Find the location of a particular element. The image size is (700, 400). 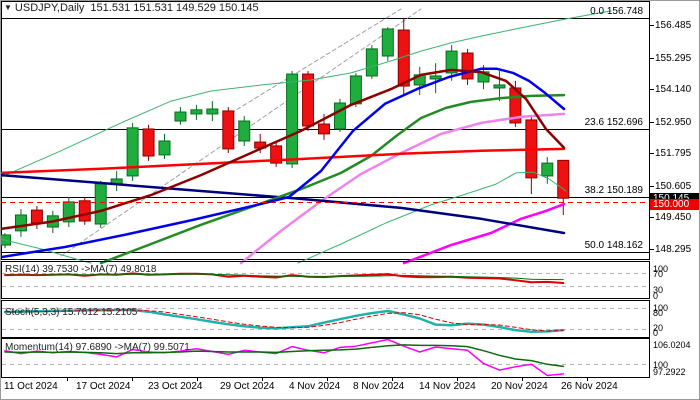

rsi-scale-label: 100 is located at coordinates (661, 269).